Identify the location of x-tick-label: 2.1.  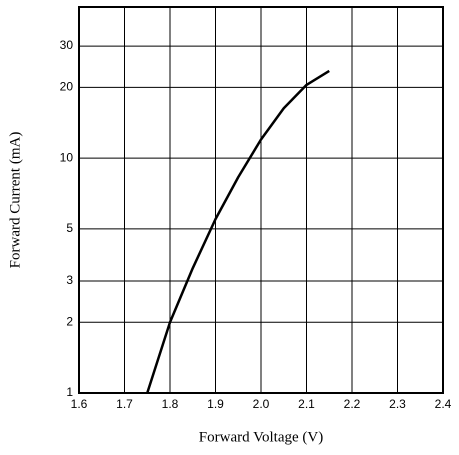
(306, 404).